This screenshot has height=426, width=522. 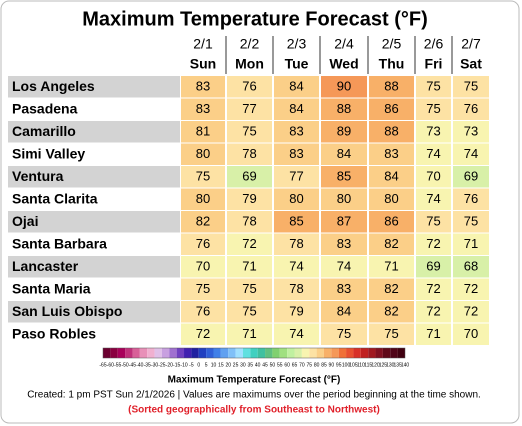 I want to click on city-name: Paso Robles, so click(x=54, y=333).